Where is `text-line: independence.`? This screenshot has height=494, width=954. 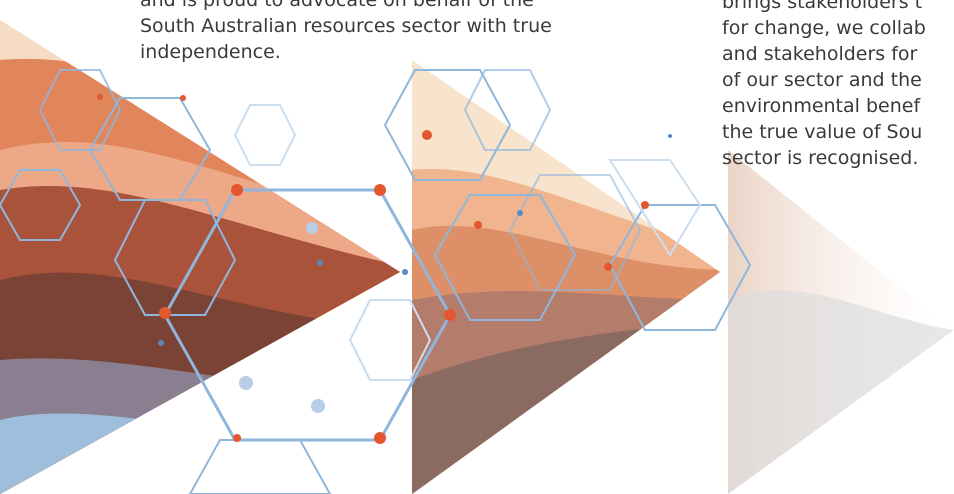 text-line: independence. is located at coordinates (210, 52).